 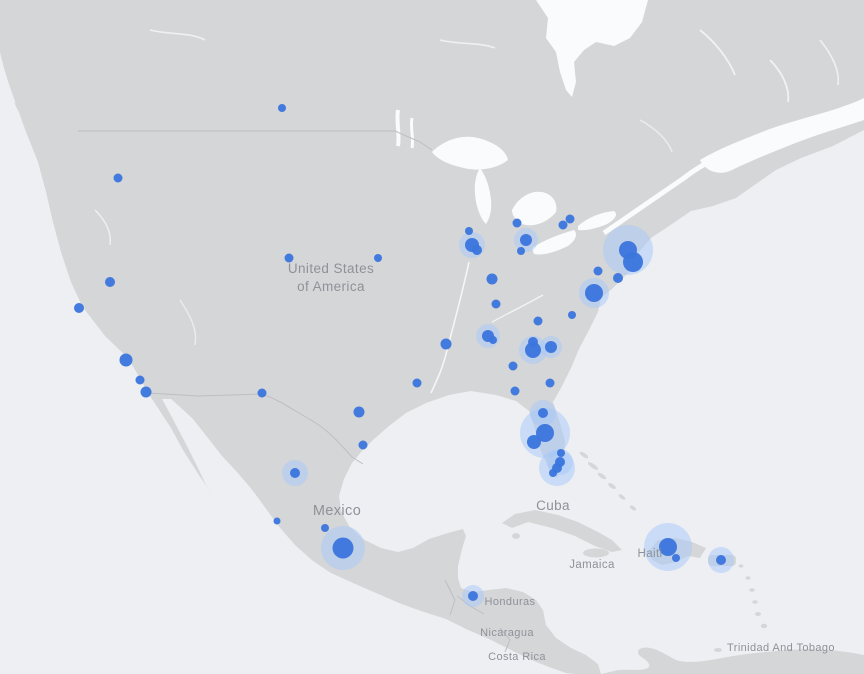 I want to click on gulf-st-lawrence, so click(x=782, y=135).